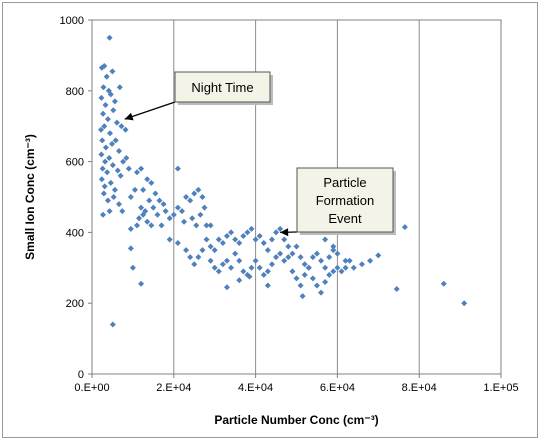 The height and width of the screenshot is (442, 542). What do you see at coordinates (337, 388) in the screenshot?
I see `x-tick-label: 6.E+04` at bounding box center [337, 388].